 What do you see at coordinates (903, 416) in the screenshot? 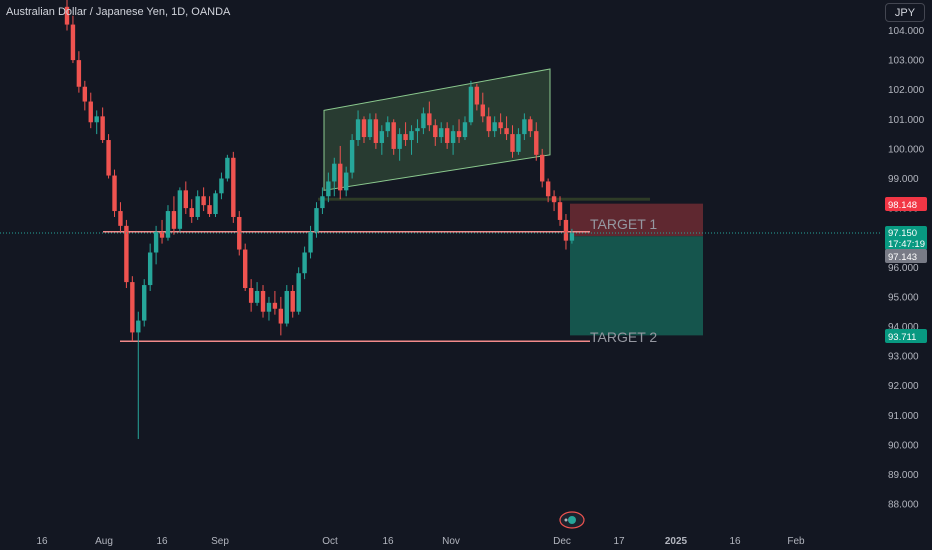
I see `y-tick-label: 91.000` at bounding box center [903, 416].